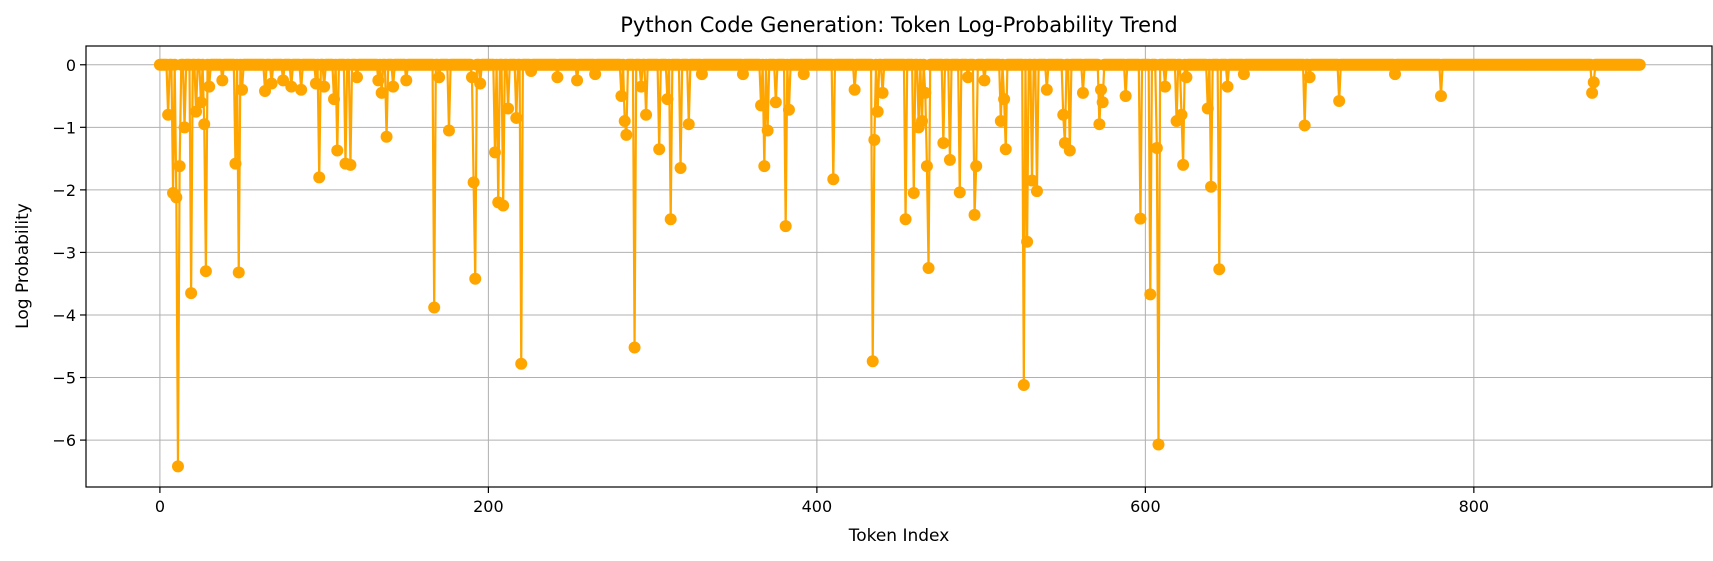 The width and height of the screenshot is (1713, 561). I want to click on y-axis-label: Log Probability, so click(23, 266).